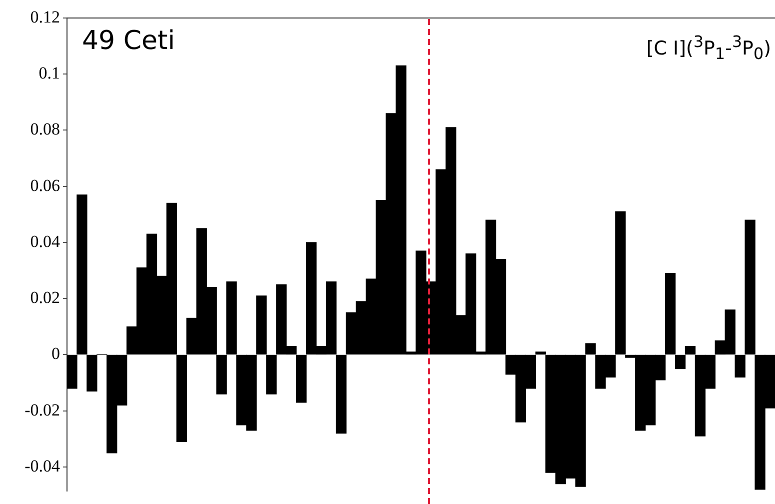 Image resolution: width=775 pixels, height=504 pixels. What do you see at coordinates (128, 41) in the screenshot?
I see `annotation: 49 Ceti` at bounding box center [128, 41].